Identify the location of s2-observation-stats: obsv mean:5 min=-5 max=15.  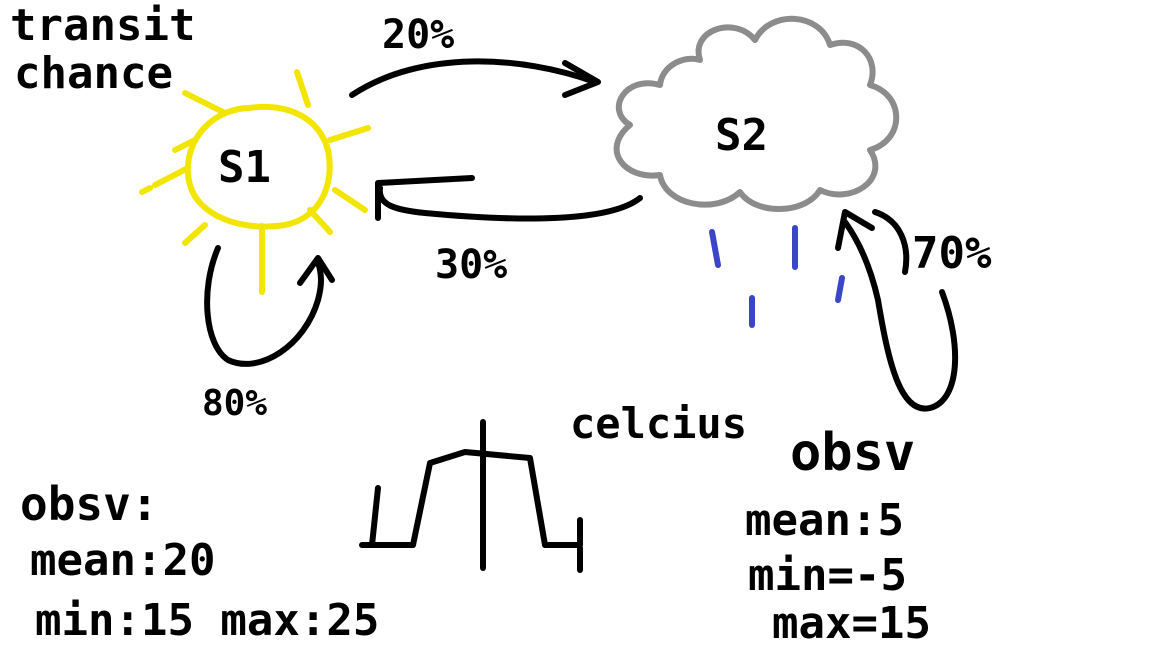
(838, 535).